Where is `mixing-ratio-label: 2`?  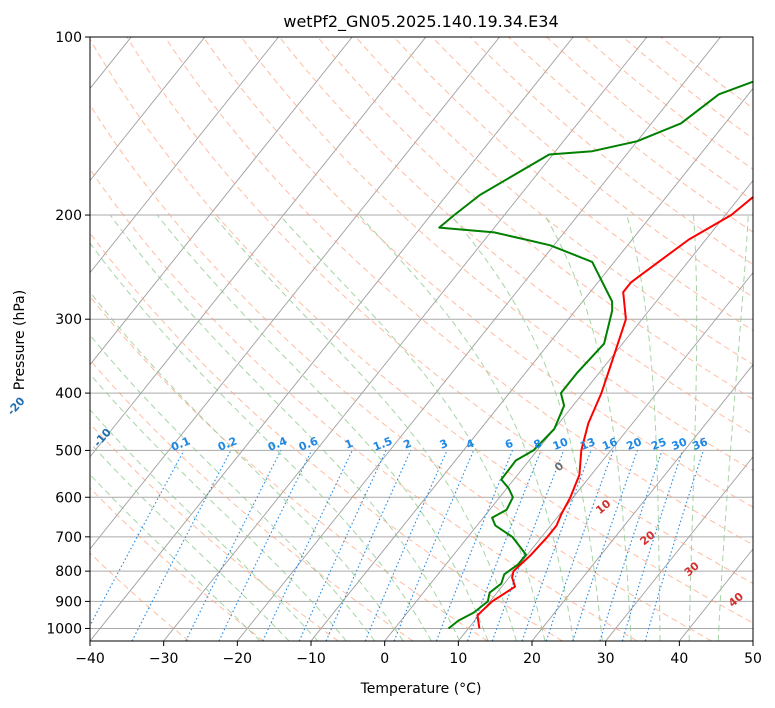 mixing-ratio-label: 2 is located at coordinates (408, 444).